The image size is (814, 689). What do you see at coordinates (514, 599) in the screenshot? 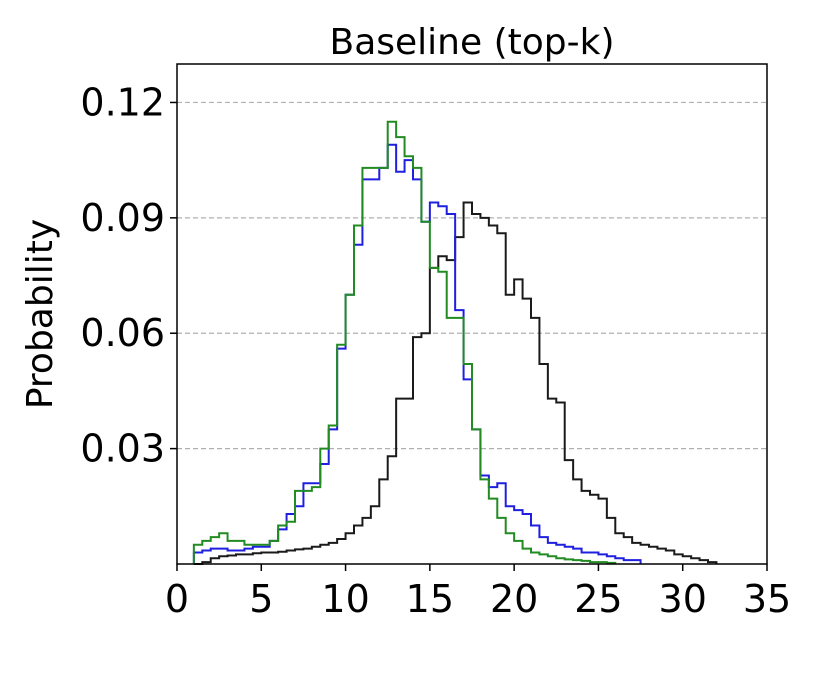
I see `x-tick-label: 20` at bounding box center [514, 599].